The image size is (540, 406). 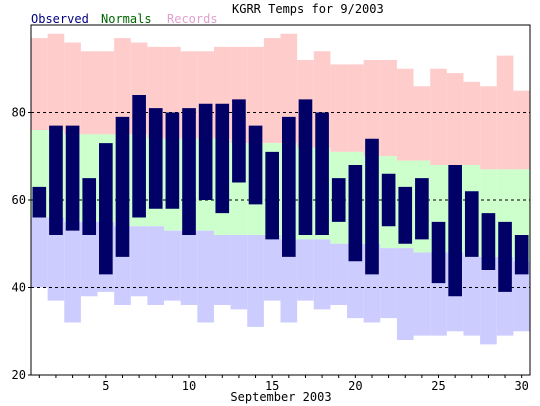 I want to click on x-tick-label: 15, so click(x=272, y=386).